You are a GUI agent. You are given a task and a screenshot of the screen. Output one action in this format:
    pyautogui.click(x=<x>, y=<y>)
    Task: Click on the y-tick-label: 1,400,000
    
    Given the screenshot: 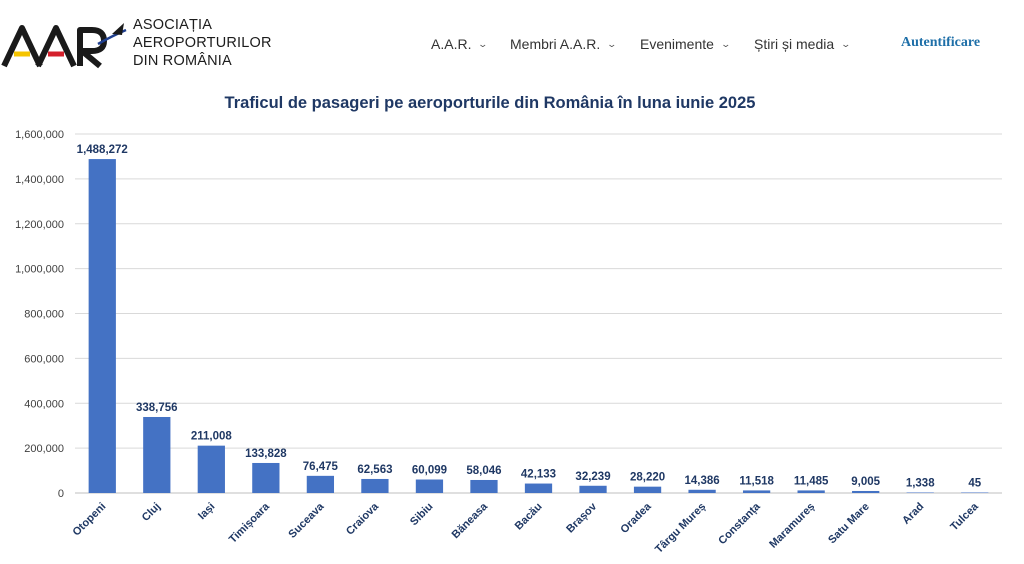 What is the action you would take?
    pyautogui.click(x=39, y=180)
    